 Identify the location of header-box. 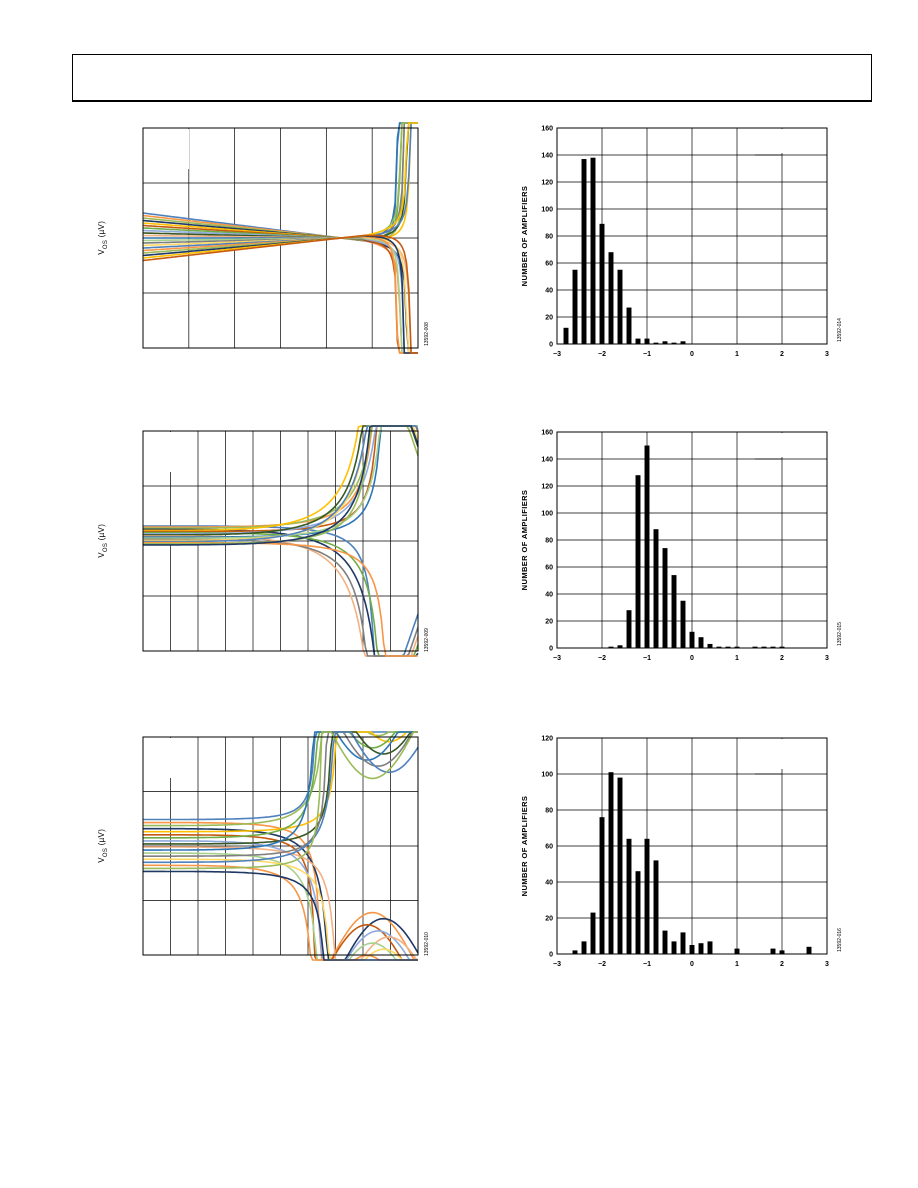
(472, 78).